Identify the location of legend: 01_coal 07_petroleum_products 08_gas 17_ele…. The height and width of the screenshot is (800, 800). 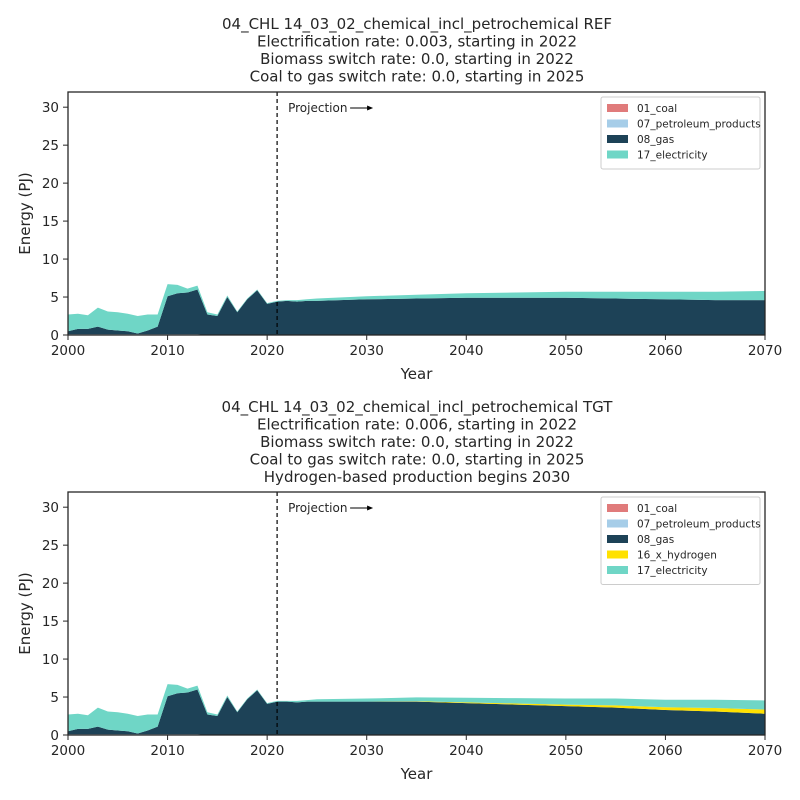
(680, 133).